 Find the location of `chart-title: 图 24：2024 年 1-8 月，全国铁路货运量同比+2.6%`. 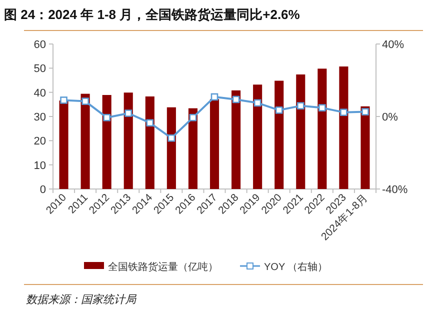

chart-title: 图 24：2024 年 1-8 月，全国铁路货运量同比+2.6% is located at coordinates (152, 14).